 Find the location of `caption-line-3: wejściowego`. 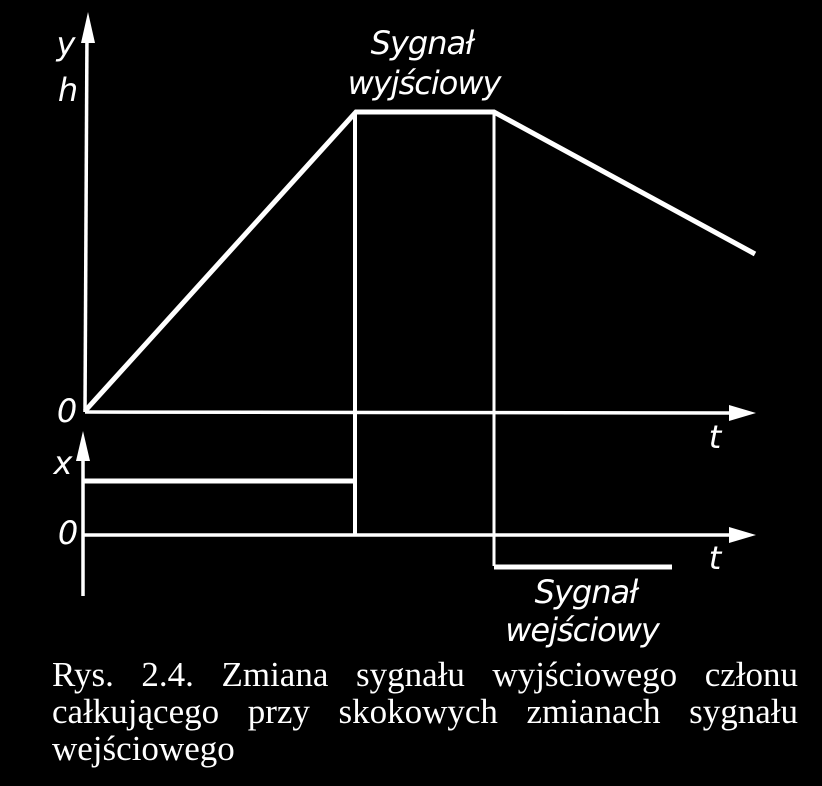

caption-line-3: wejściowego is located at coordinates (143, 748).